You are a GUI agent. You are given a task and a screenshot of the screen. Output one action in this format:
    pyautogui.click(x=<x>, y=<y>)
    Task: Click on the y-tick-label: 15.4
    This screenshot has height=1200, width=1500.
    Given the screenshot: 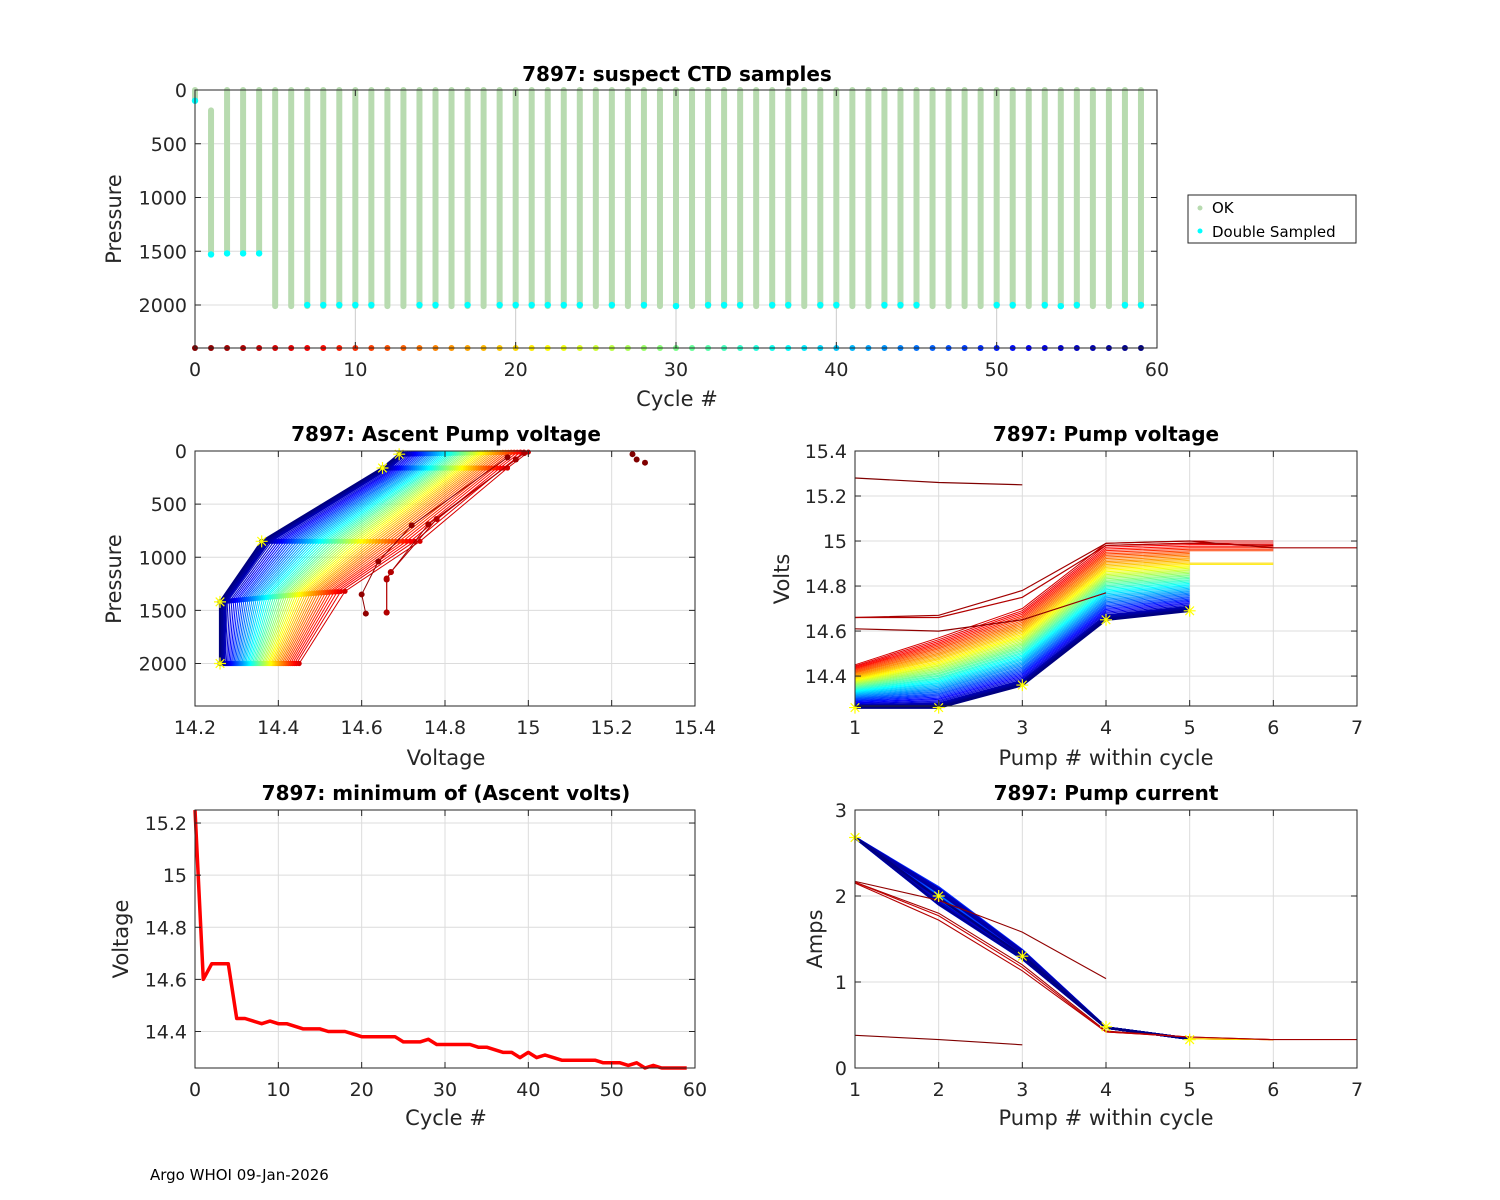 What is the action you would take?
    pyautogui.click(x=826, y=452)
    